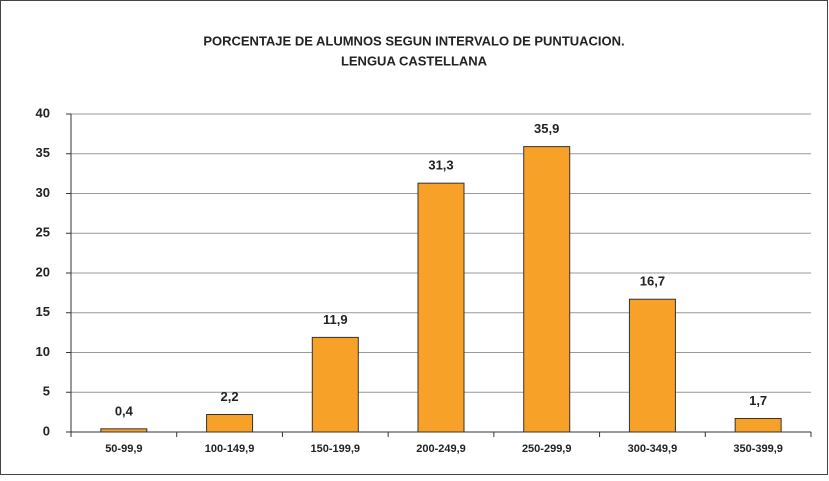 The image size is (829, 481). I want to click on x-tick-label: 300-349,9, so click(653, 449).